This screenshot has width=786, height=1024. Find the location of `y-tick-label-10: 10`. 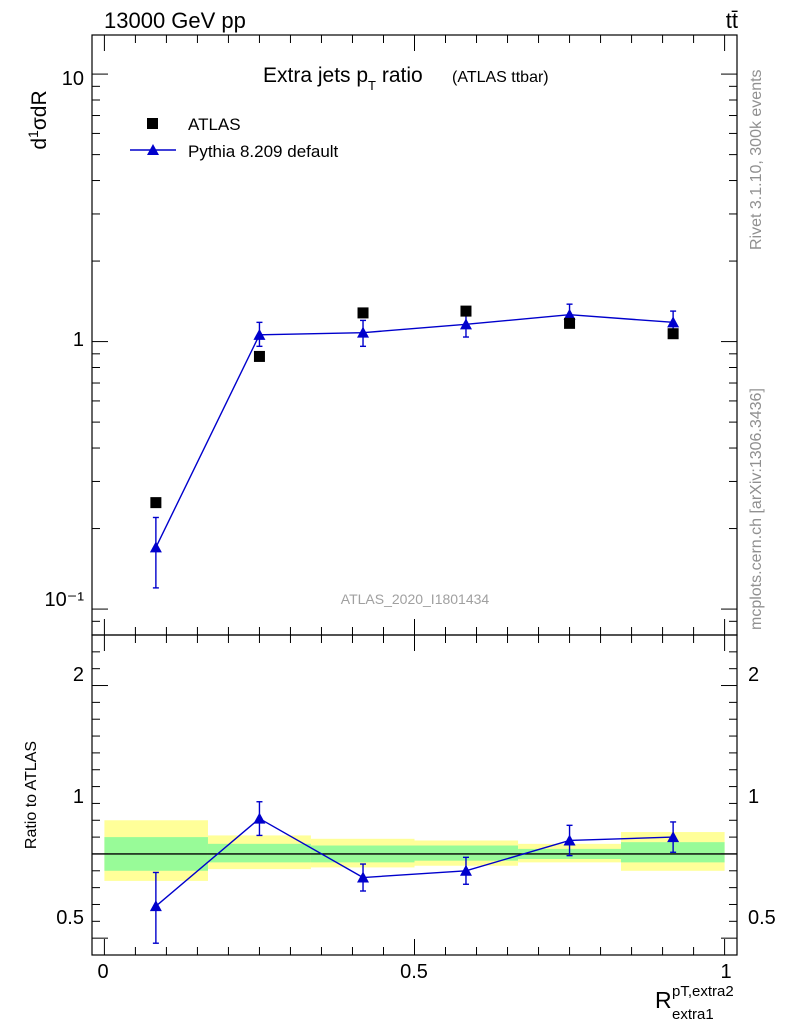

y-tick-label-10: 10 is located at coordinates (73, 79).